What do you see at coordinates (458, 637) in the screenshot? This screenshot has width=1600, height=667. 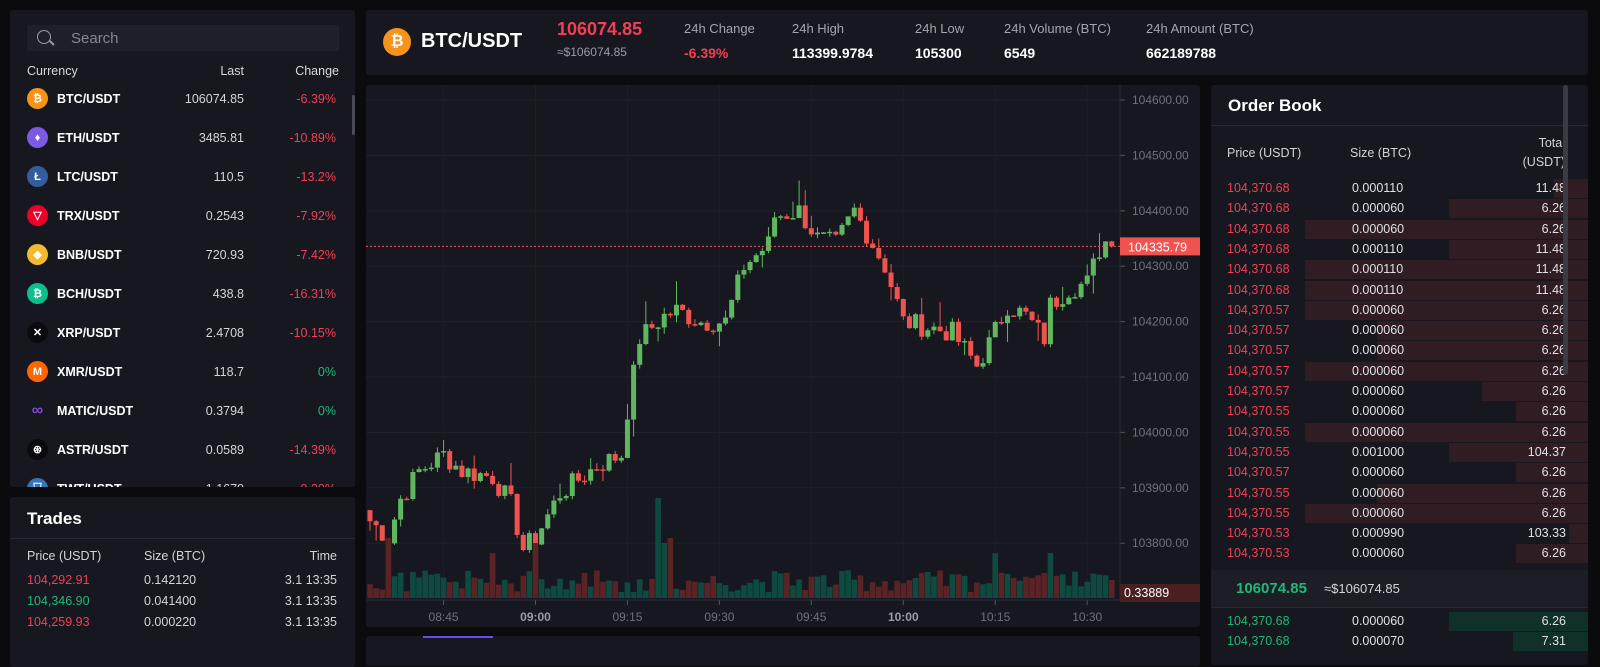 I see `active-tab-indicator` at bounding box center [458, 637].